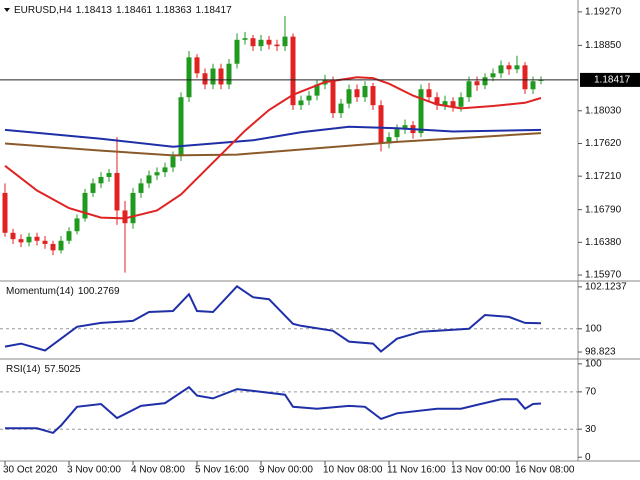  I want to click on indicator-line, so click(273, 318).